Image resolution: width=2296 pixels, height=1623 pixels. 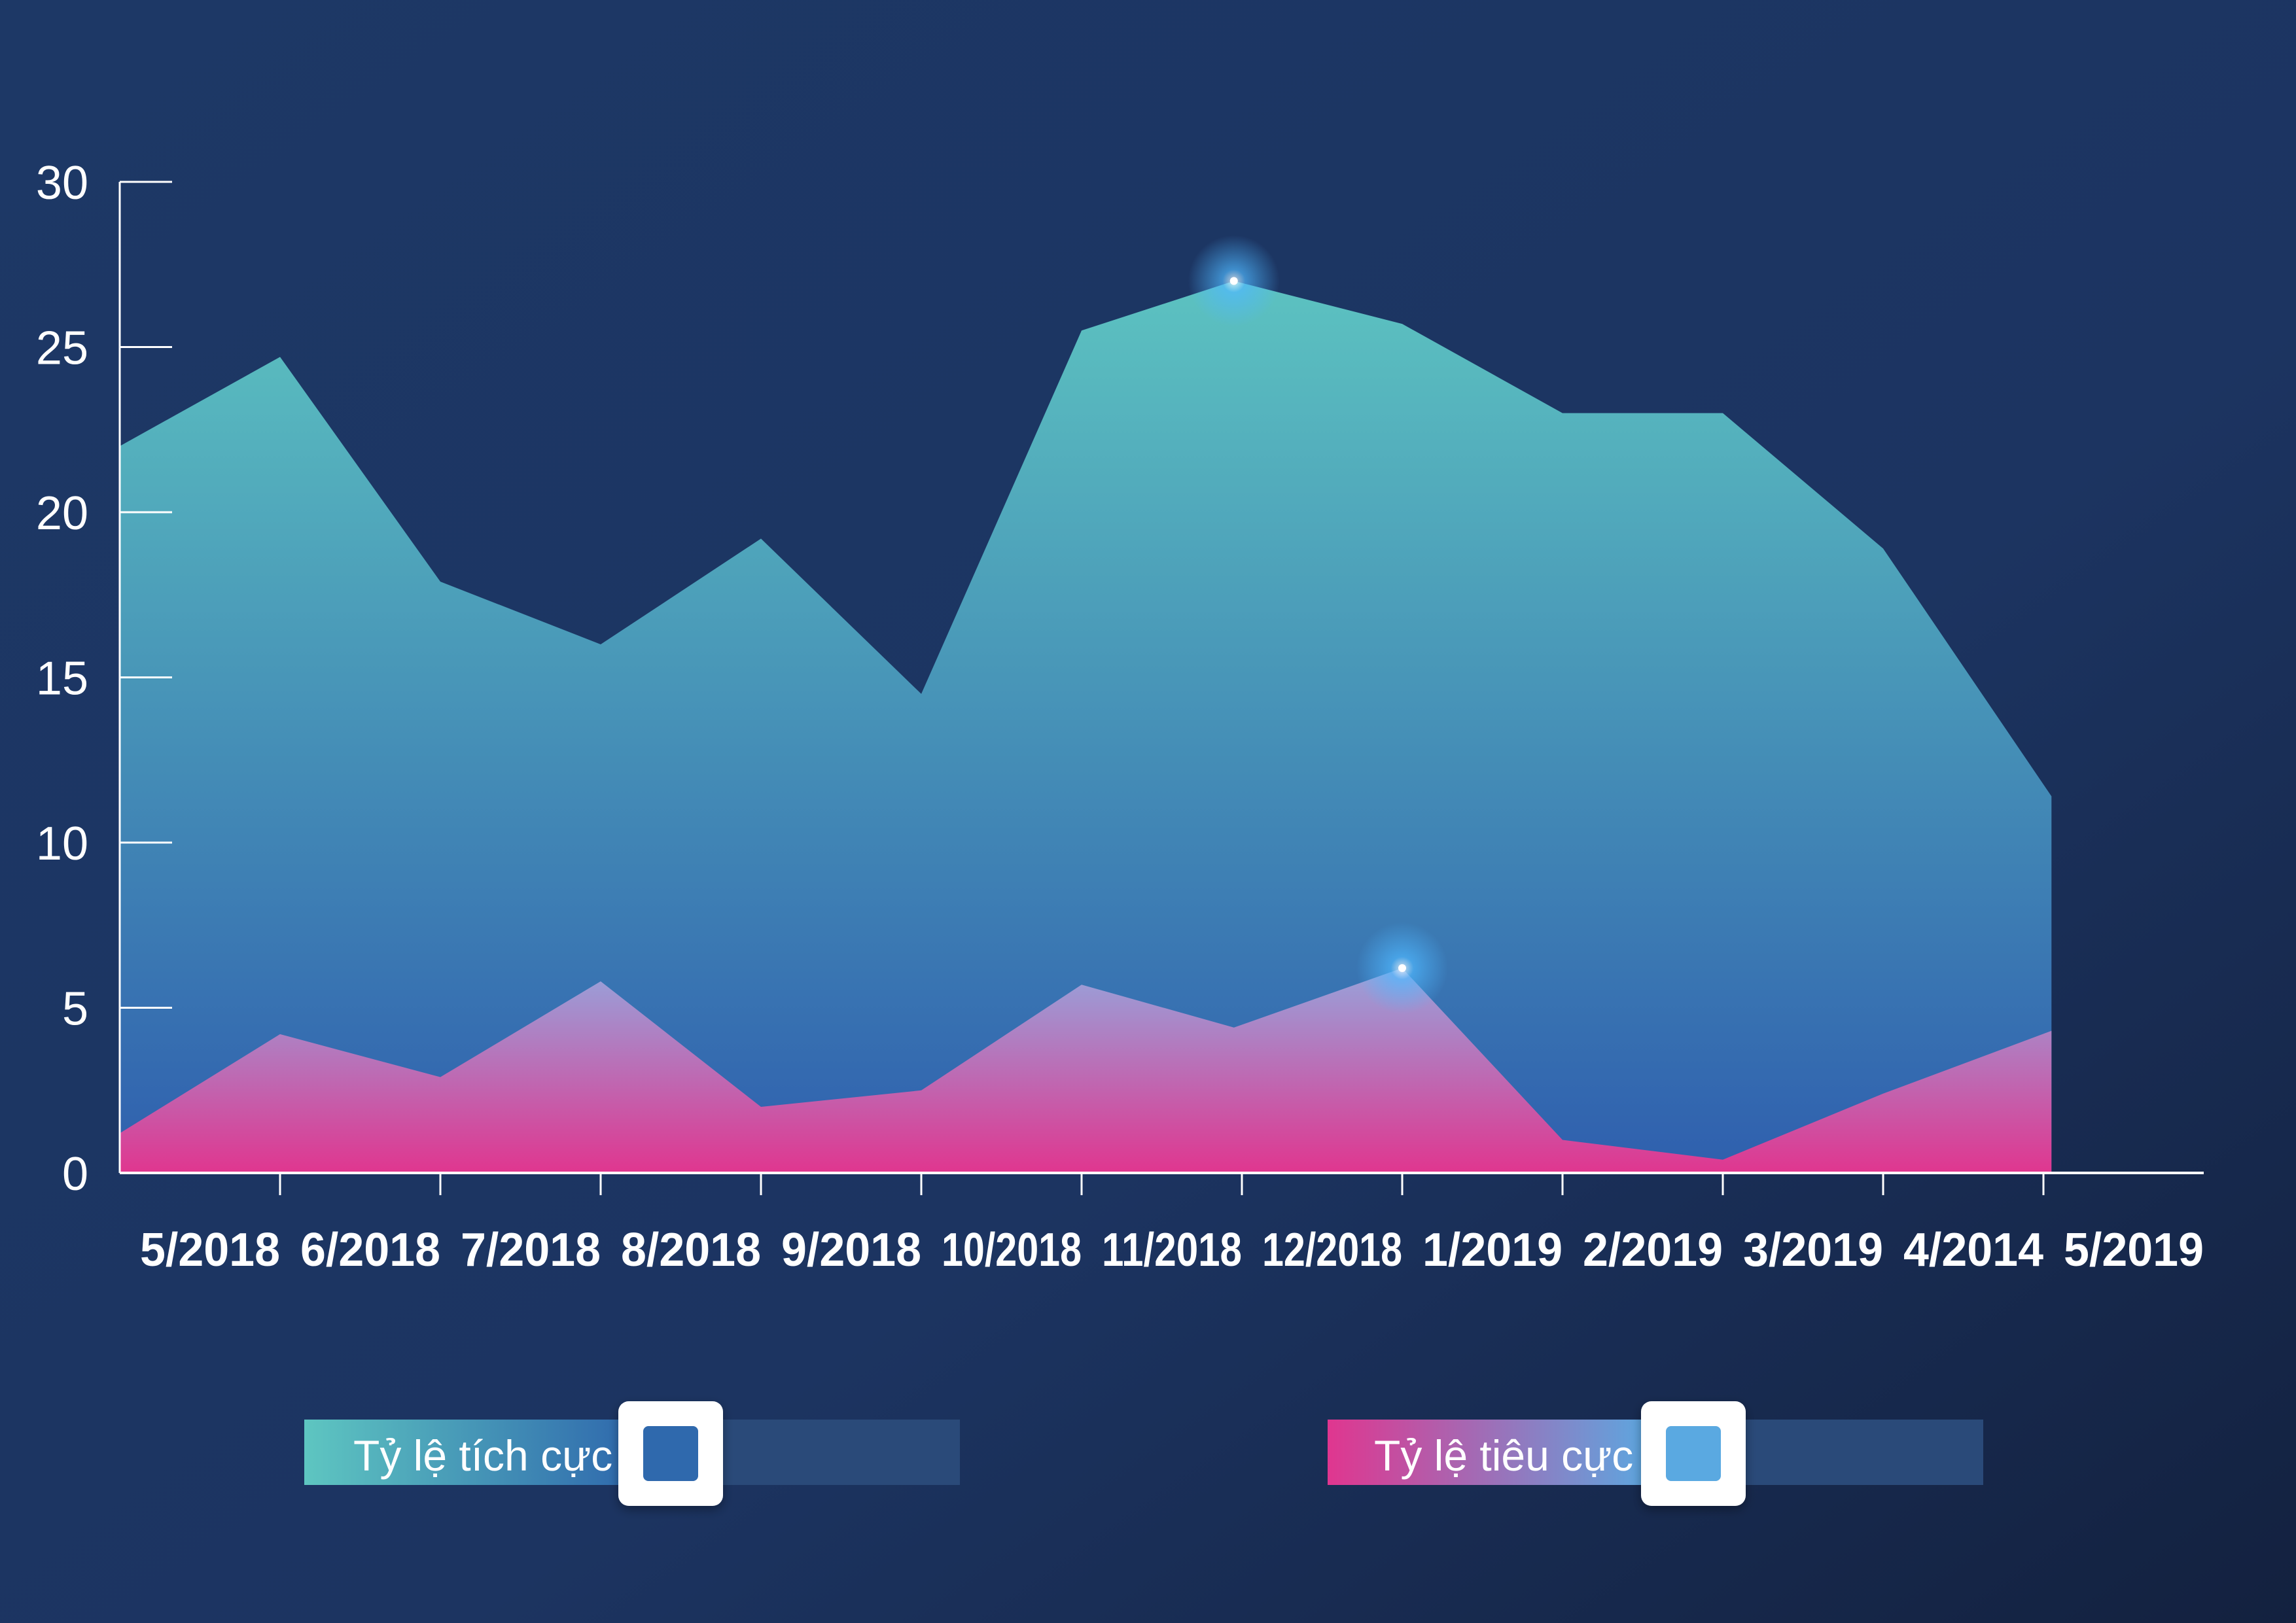 What do you see at coordinates (1813, 1250) in the screenshot?
I see `x-tick-label: 3/2019` at bounding box center [1813, 1250].